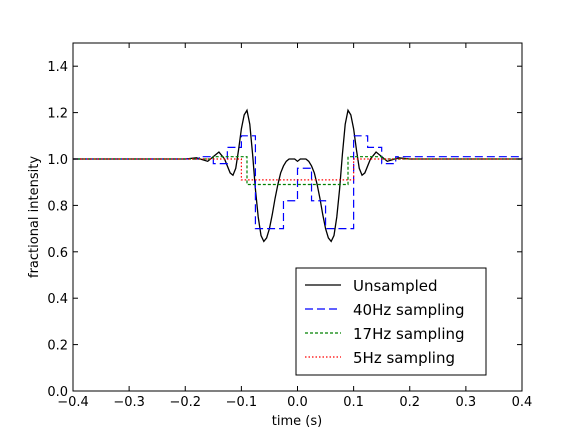 Image resolution: width=581 pixels, height=440 pixels. I want to click on x-tick-label: 0.3, so click(466, 402).